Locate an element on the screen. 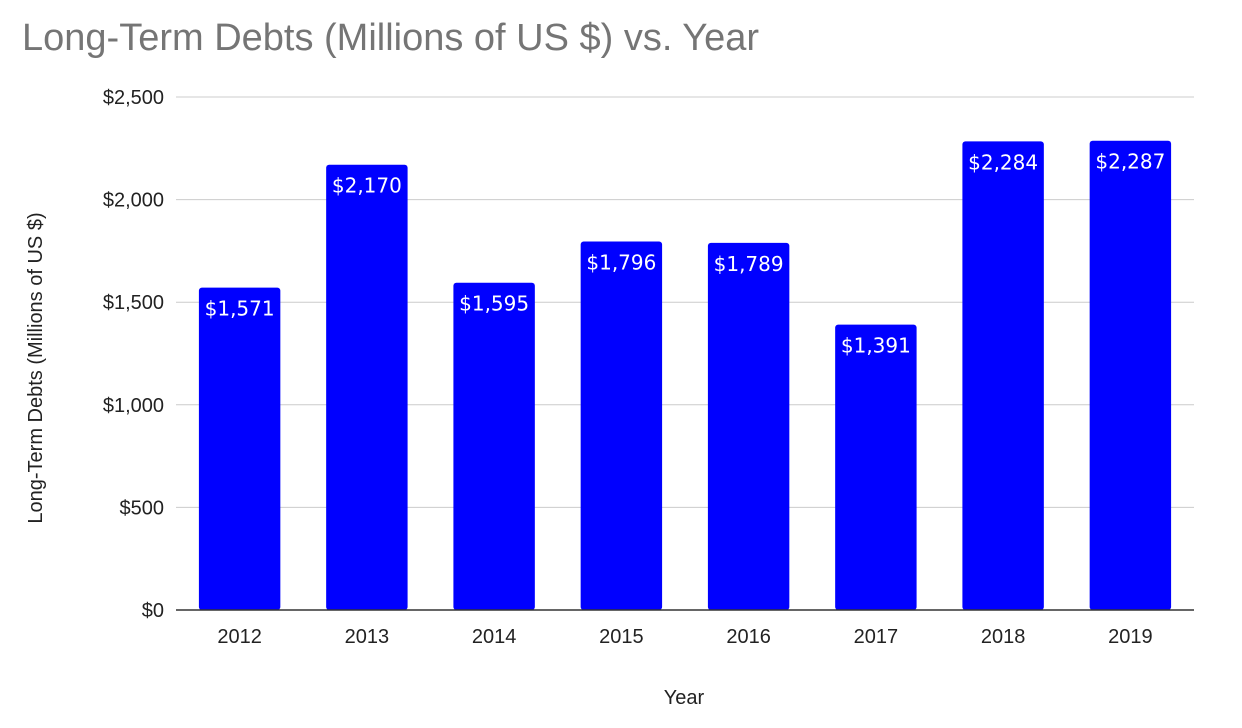  bar-2013 is located at coordinates (367, 387).